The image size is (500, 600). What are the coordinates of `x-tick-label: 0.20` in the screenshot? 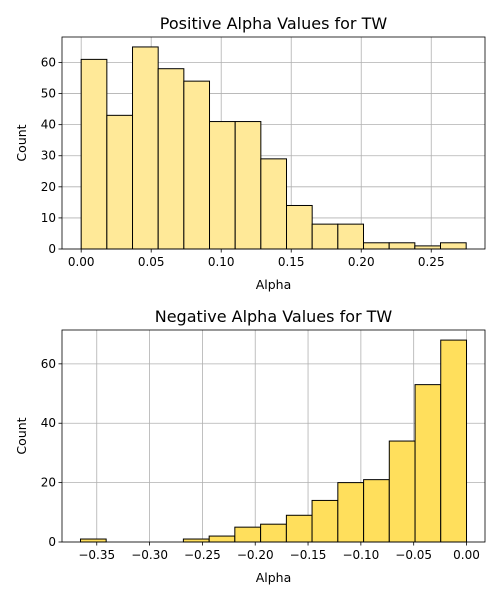 It's located at (361, 262).